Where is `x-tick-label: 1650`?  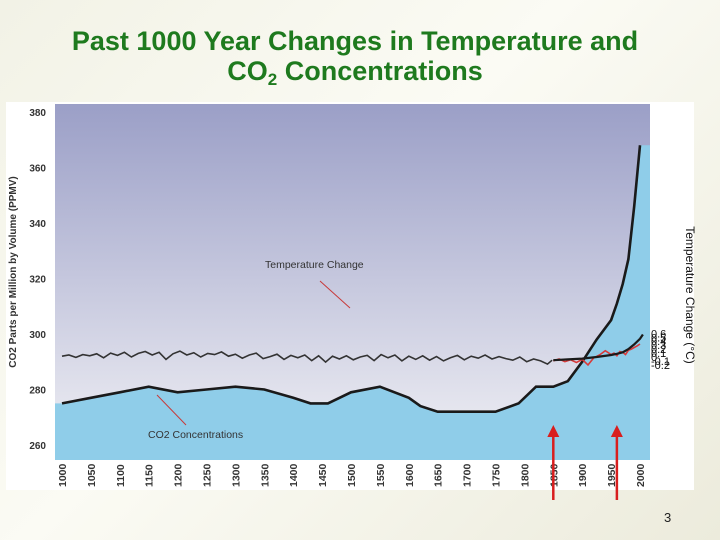
x-tick-label: 1650 is located at coordinates (439, 475).